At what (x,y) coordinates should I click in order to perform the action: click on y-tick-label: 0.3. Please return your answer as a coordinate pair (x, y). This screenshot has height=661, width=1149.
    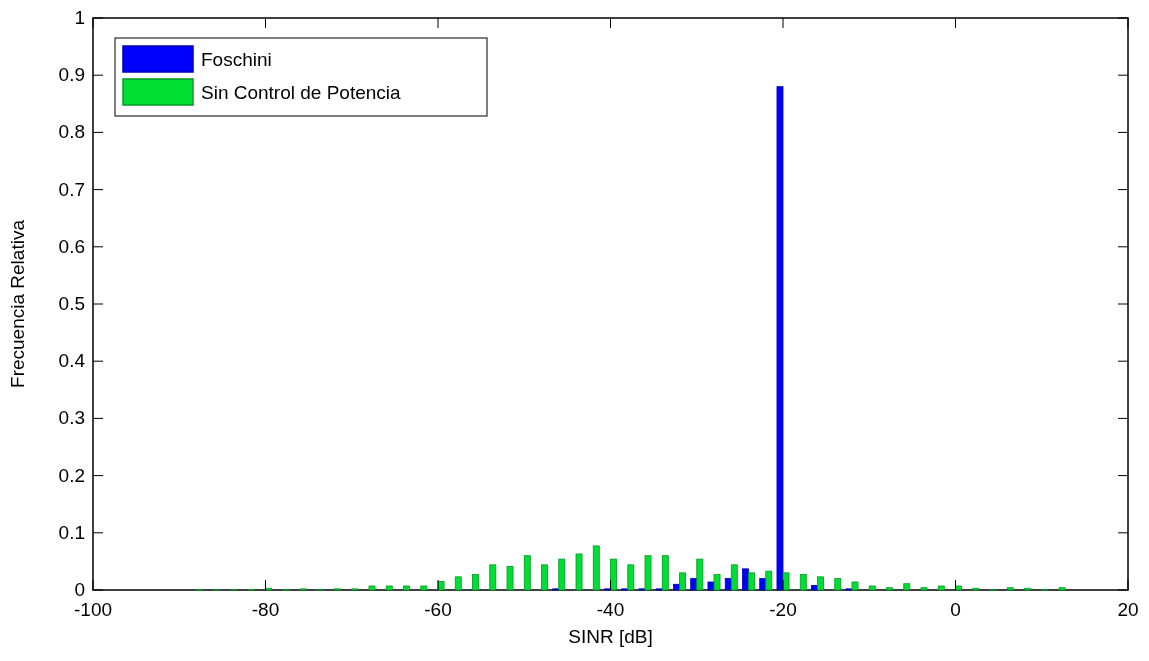
    Looking at the image, I should click on (71, 418).